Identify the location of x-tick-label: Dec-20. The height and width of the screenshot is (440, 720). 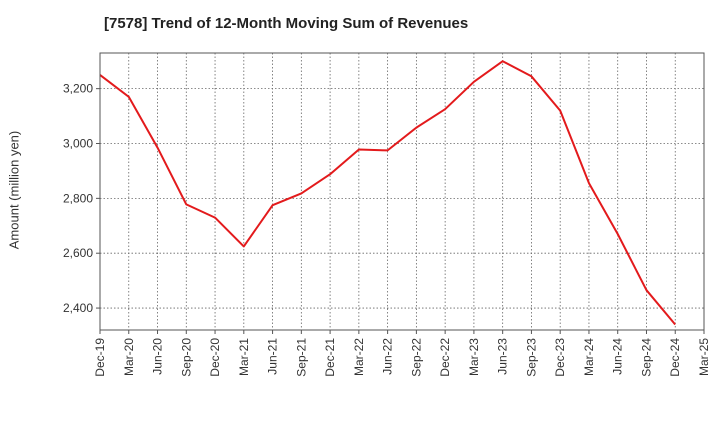
(215, 357).